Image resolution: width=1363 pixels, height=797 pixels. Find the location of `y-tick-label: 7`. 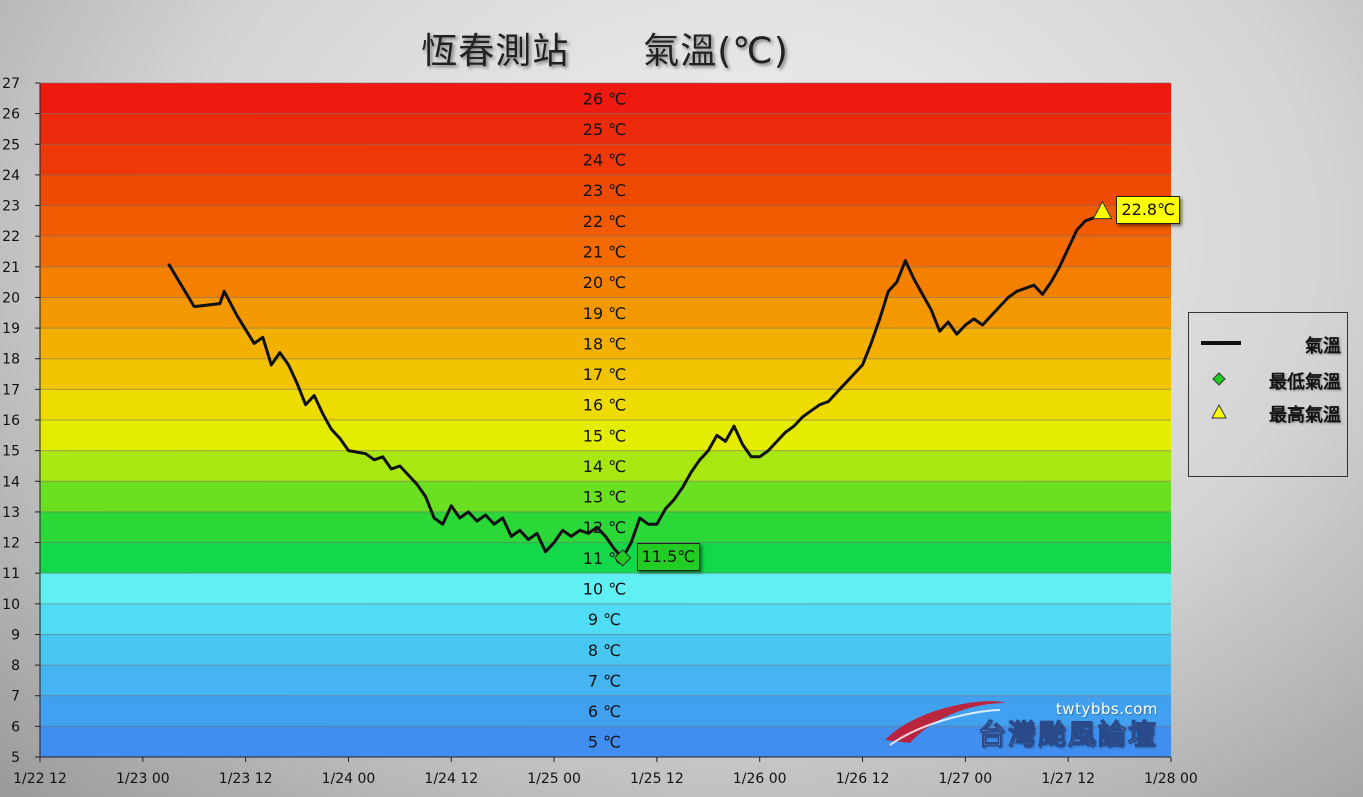

y-tick-label: 7 is located at coordinates (15, 697).